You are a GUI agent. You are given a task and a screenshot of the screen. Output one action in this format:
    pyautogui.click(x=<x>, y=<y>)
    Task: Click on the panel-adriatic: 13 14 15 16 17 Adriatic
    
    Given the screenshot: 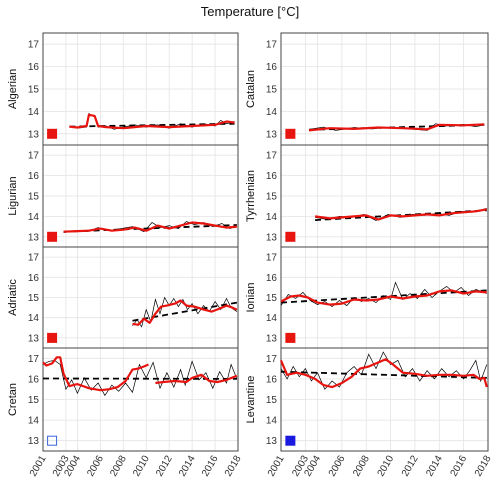 What is the action you would take?
    pyautogui.click(x=123, y=297)
    